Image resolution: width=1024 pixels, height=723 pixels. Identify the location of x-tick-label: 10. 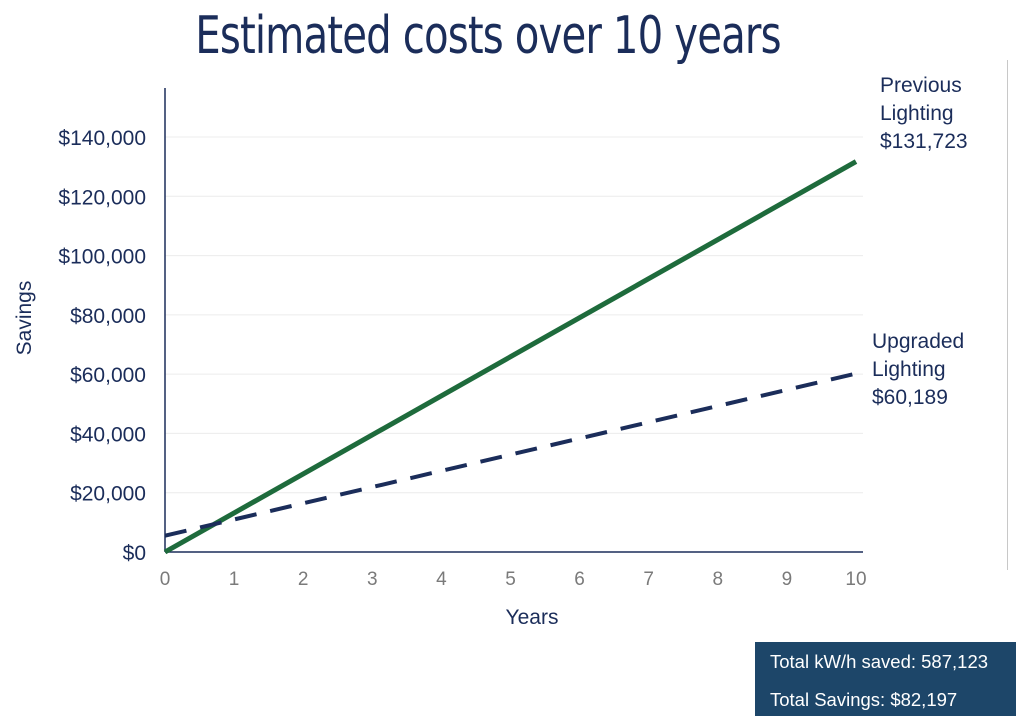
(855, 579).